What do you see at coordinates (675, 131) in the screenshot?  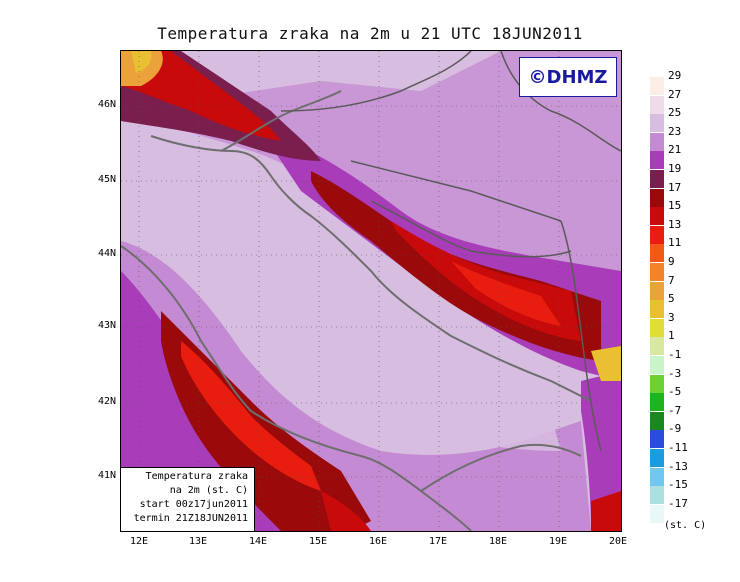 I see `legend-label: 23` at bounding box center [675, 131].